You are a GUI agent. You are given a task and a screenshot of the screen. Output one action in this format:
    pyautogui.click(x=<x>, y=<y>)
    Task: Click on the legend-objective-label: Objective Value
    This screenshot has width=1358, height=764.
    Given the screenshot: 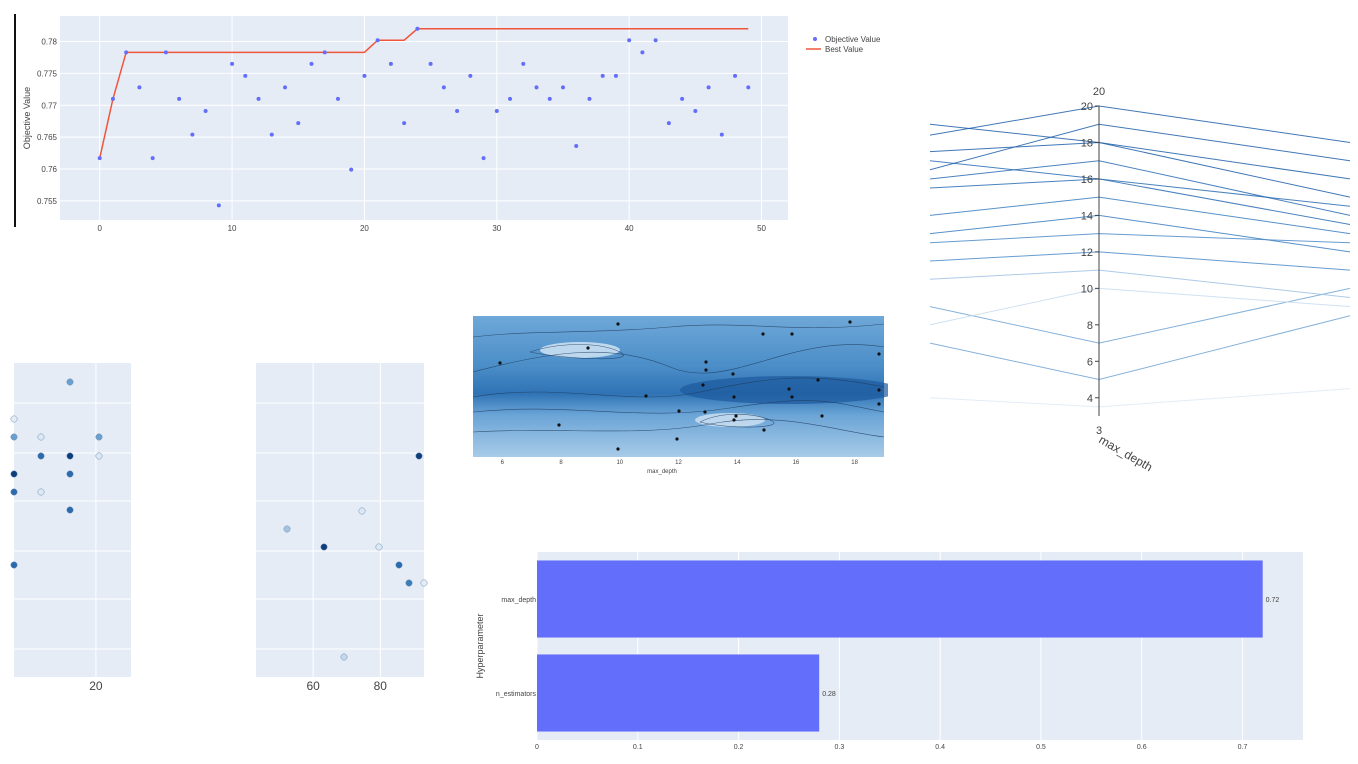 What is the action you would take?
    pyautogui.click(x=853, y=39)
    